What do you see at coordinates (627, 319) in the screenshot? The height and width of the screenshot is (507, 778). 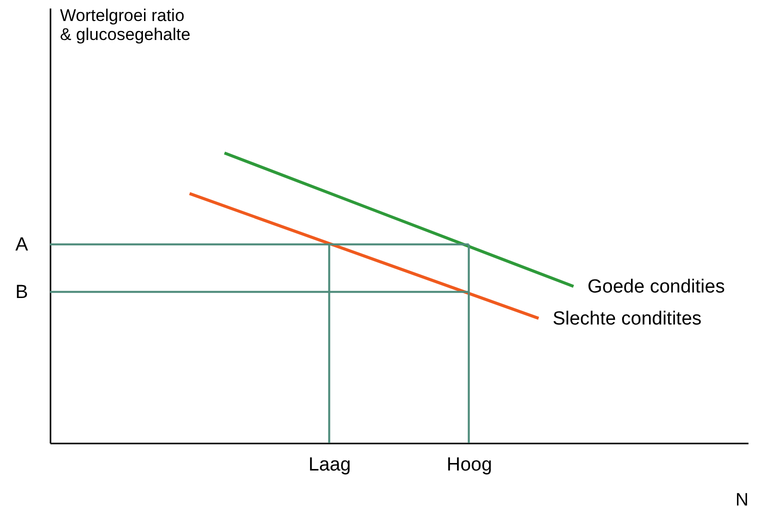 I see `series-label: Slechte conditites` at bounding box center [627, 319].